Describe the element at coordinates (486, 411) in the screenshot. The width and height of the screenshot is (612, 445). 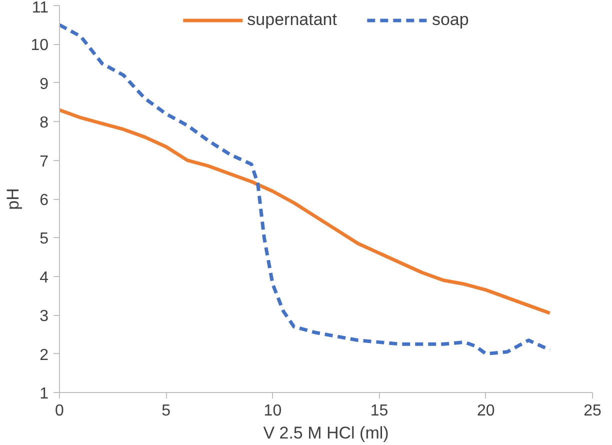
I see `x-tick-label: 20` at that location.